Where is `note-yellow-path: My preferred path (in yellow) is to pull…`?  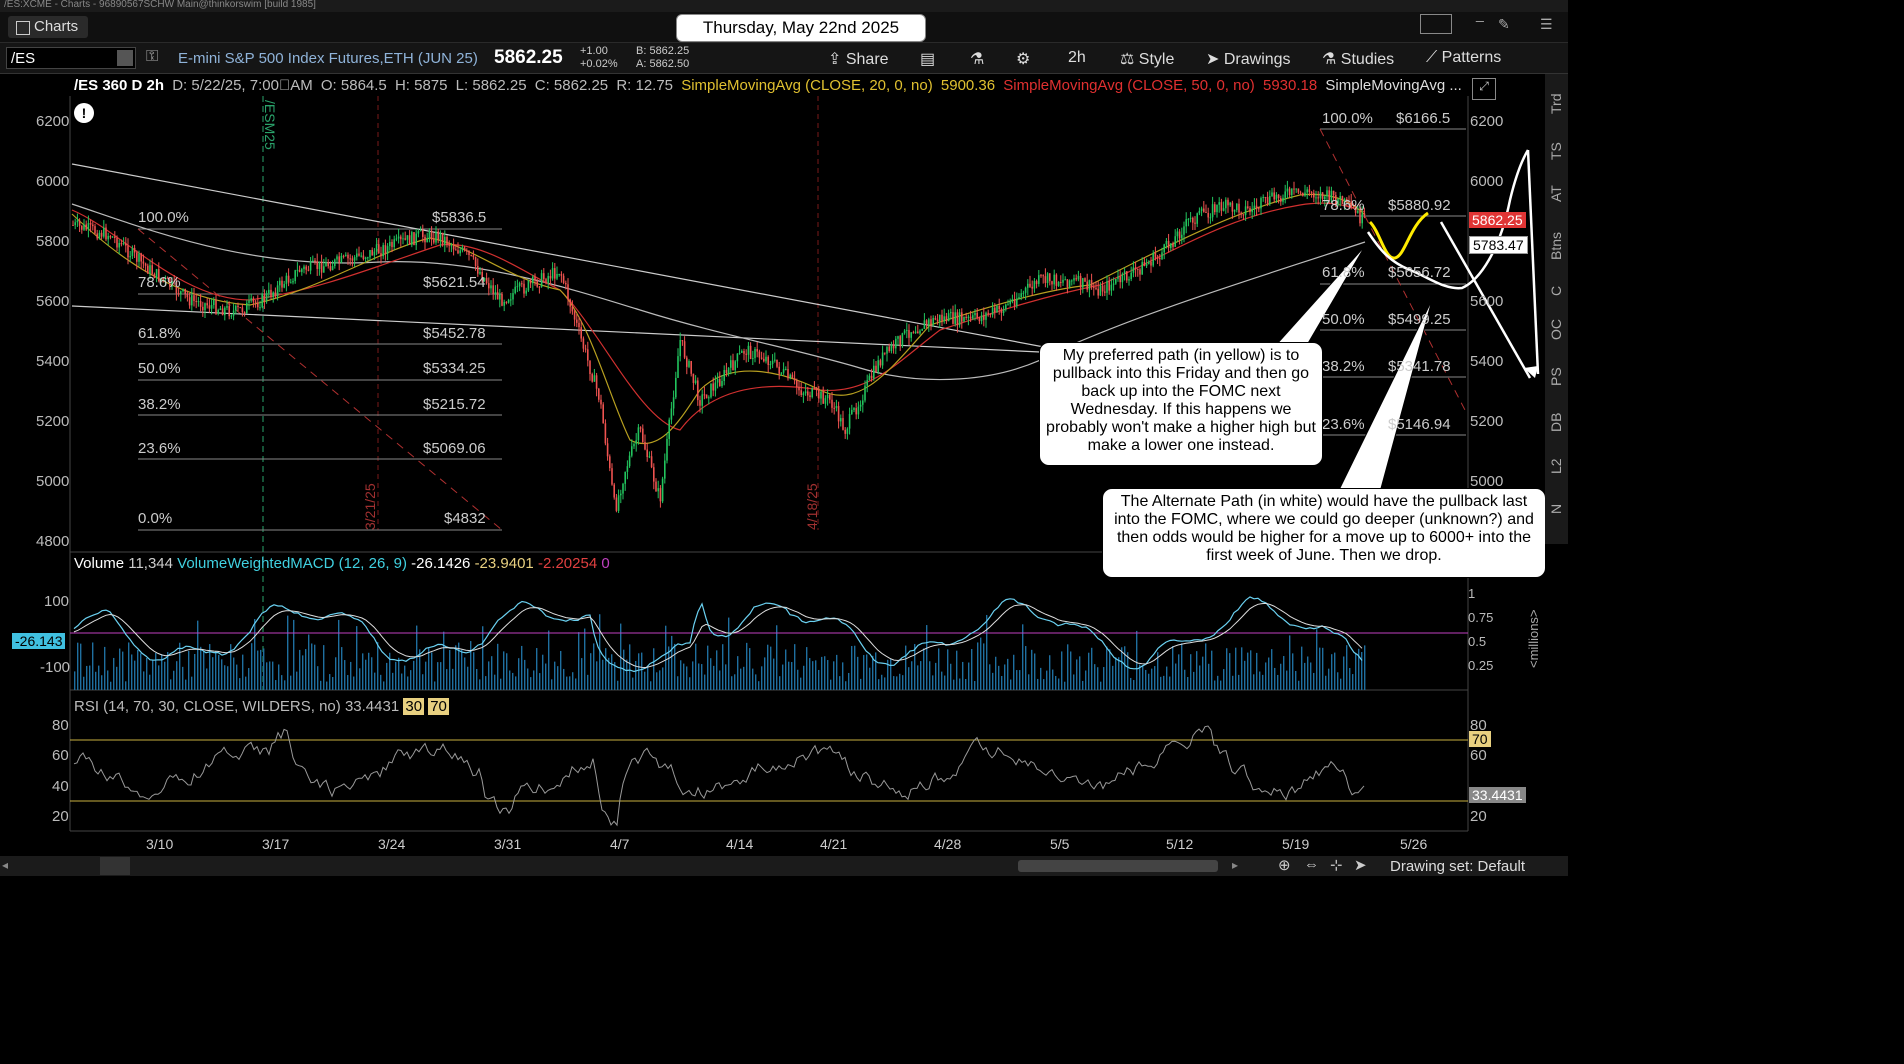 note-yellow-path: My preferred path (in yellow) is to pull… is located at coordinates (1181, 404).